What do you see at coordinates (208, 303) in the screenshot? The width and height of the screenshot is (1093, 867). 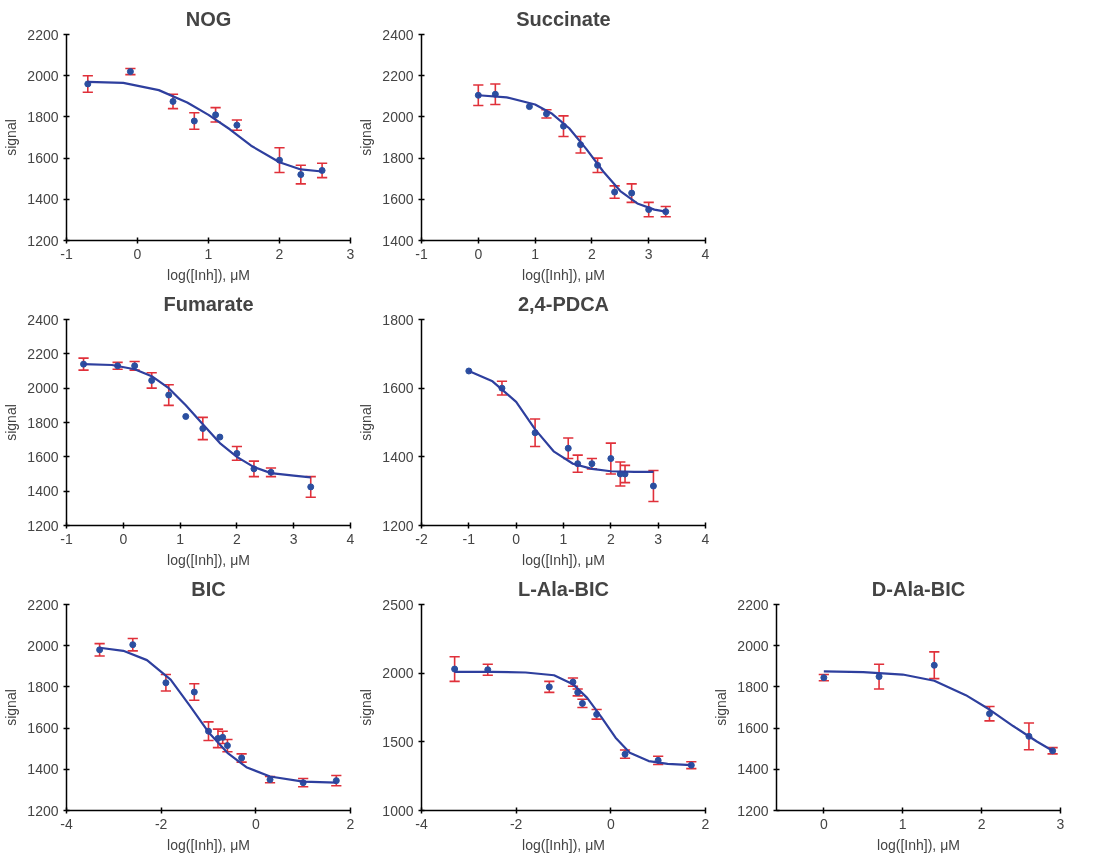 I see `chart-title: Fumarate` at bounding box center [208, 303].